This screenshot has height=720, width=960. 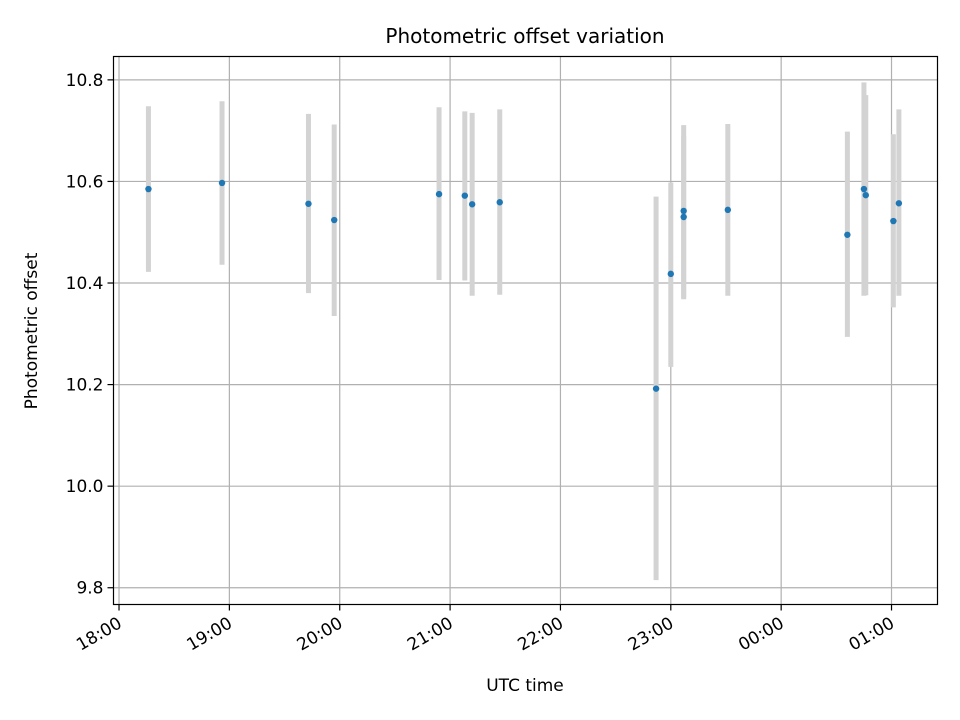 I want to click on y-tick-label: 10.4, so click(x=85, y=284).